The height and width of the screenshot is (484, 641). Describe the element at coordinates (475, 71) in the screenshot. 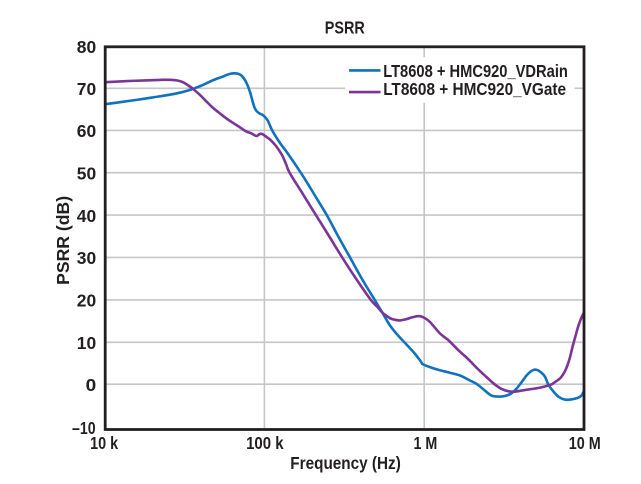

I see `svg-text: LT8608 + HMC920_VDRain` at that location.